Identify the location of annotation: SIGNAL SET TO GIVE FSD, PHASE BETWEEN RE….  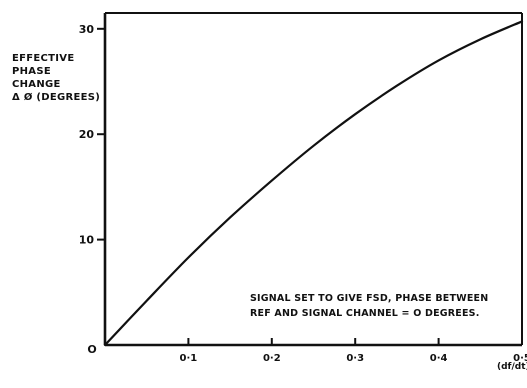
(369, 306).